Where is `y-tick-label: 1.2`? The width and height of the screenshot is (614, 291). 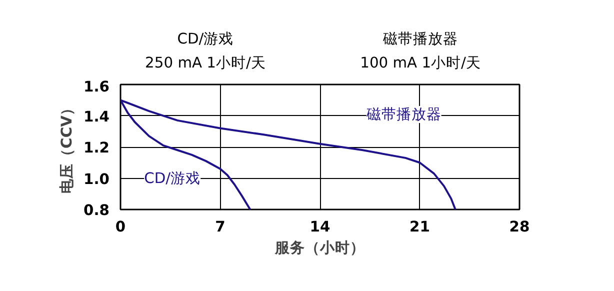
y-tick-label: 1.2 is located at coordinates (97, 148).